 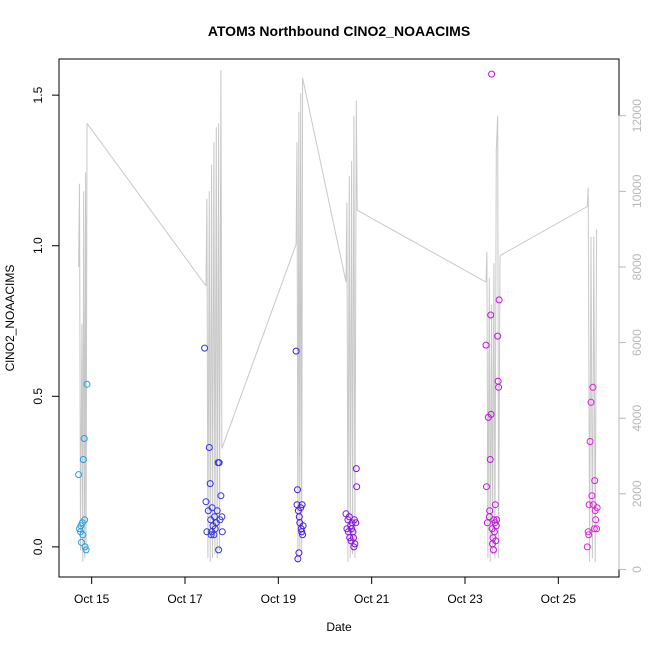 What do you see at coordinates (38, 94) in the screenshot?
I see `y-tick-label: 1.5` at bounding box center [38, 94].